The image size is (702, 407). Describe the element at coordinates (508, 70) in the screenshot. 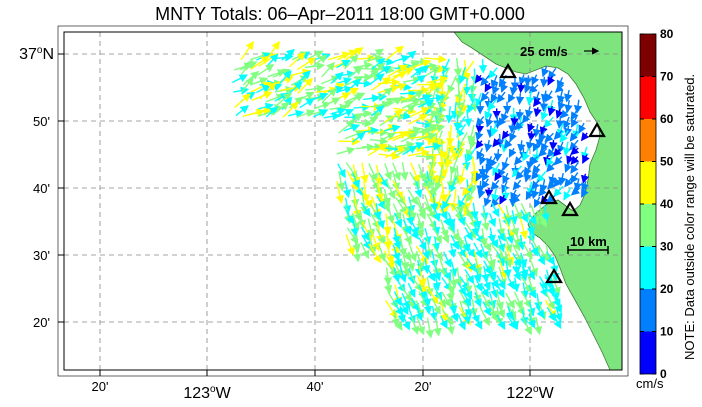

I see `radar-site-marker` at that location.